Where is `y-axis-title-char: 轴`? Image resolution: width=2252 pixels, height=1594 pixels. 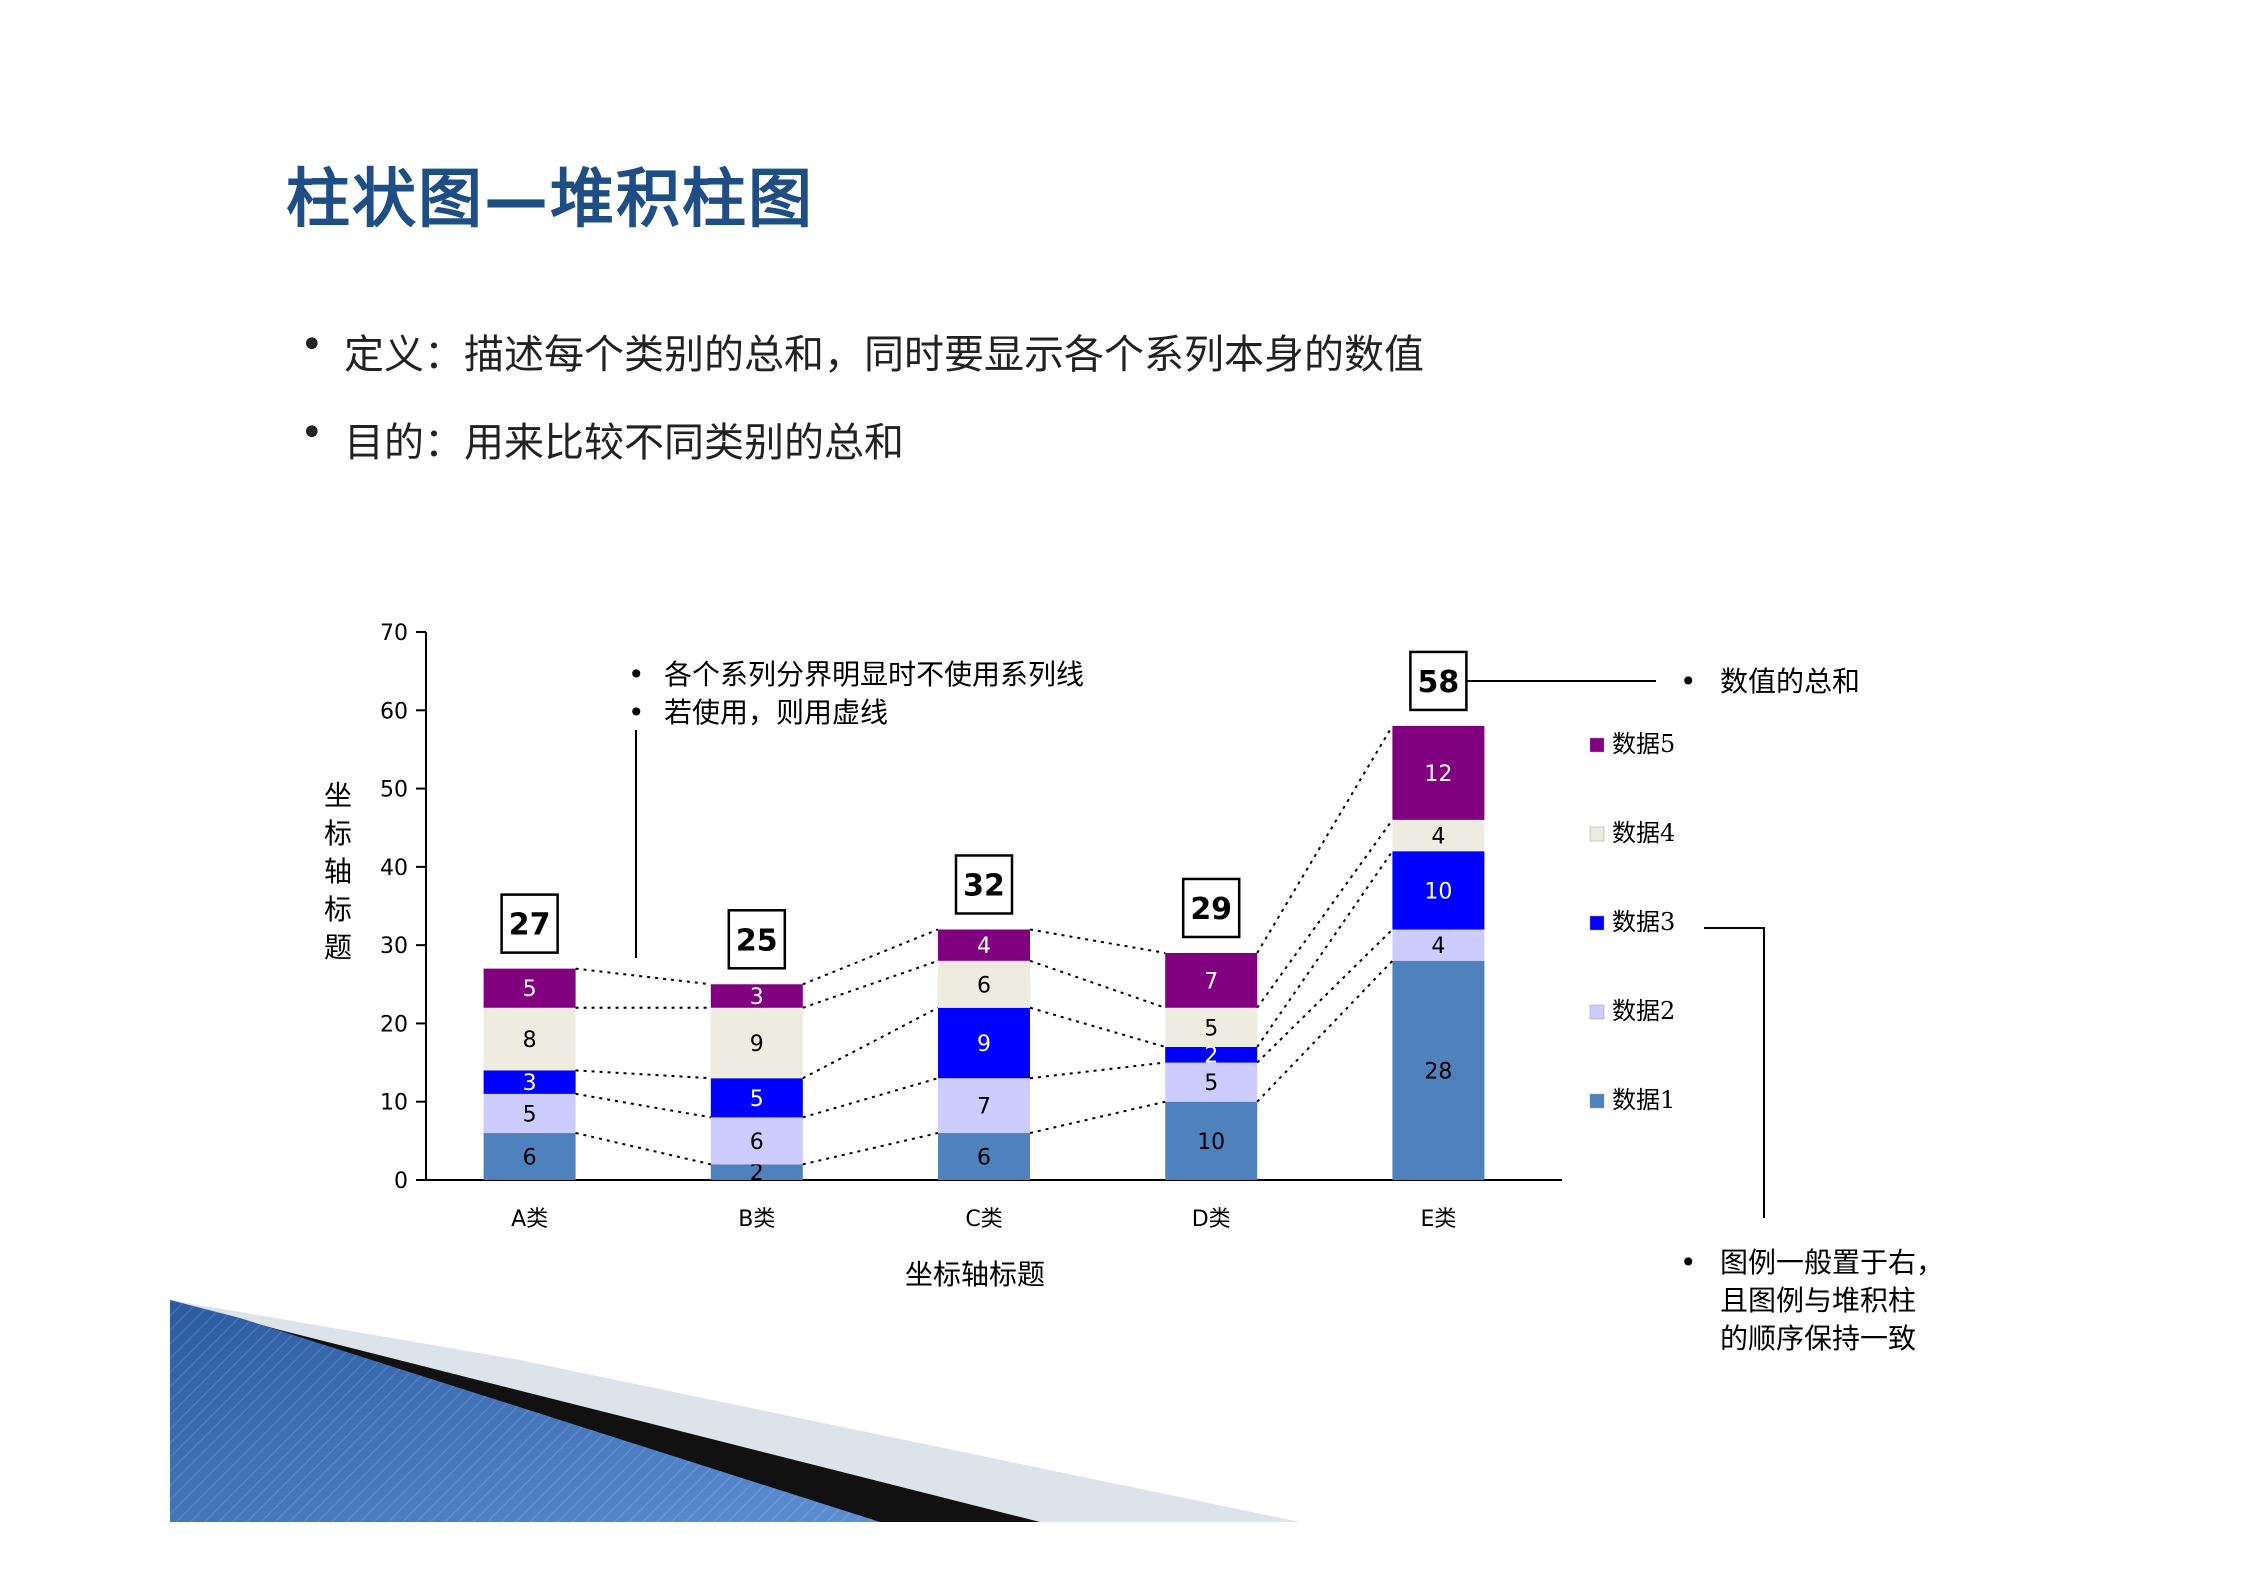
y-axis-title-char: 轴 is located at coordinates (338, 871).